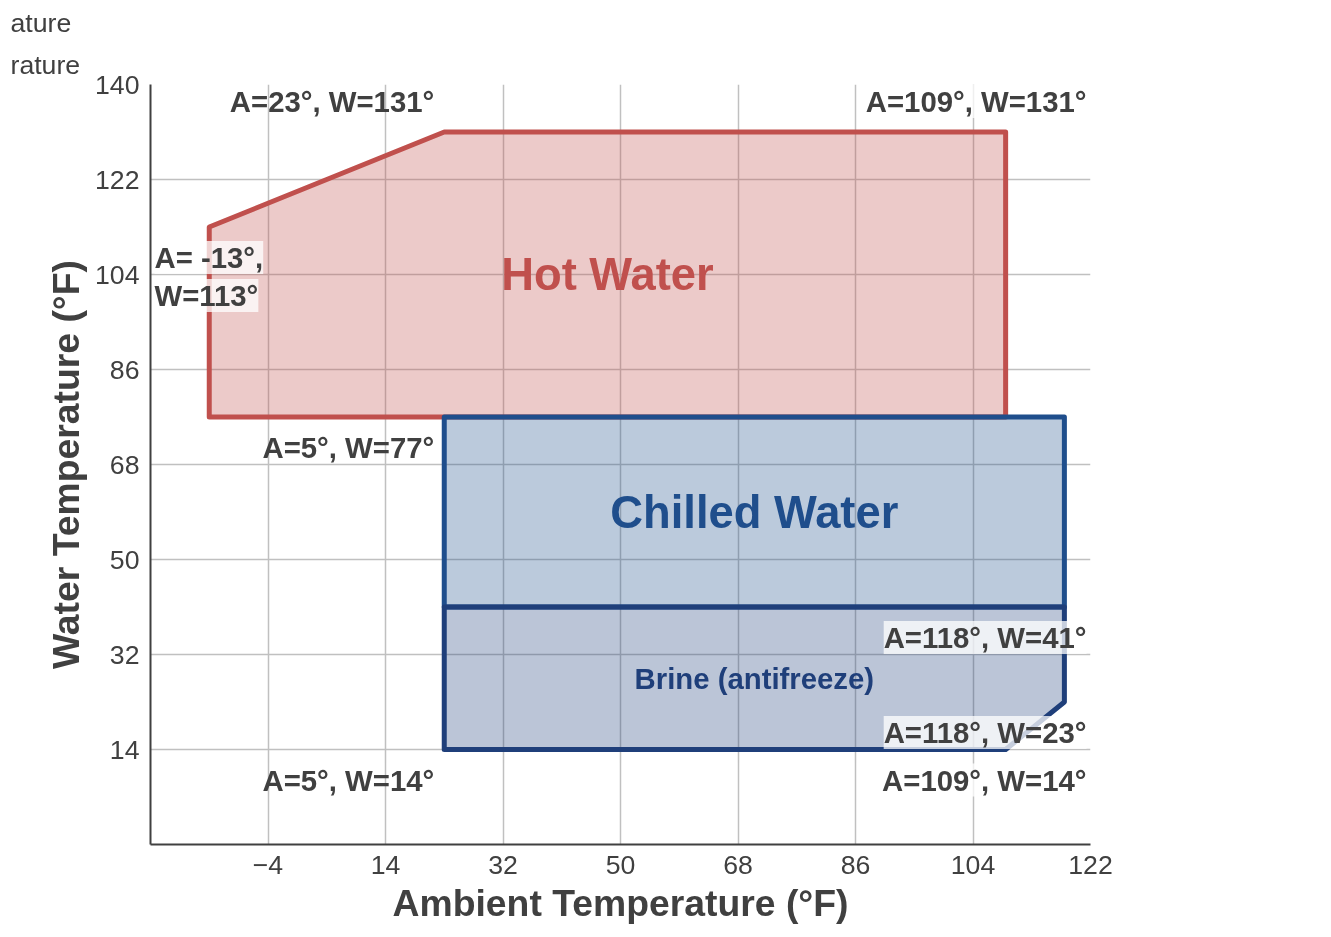 The image size is (1331, 937). What do you see at coordinates (976, 101) in the screenshot?
I see `annotation: A=109°, W=131°` at bounding box center [976, 101].